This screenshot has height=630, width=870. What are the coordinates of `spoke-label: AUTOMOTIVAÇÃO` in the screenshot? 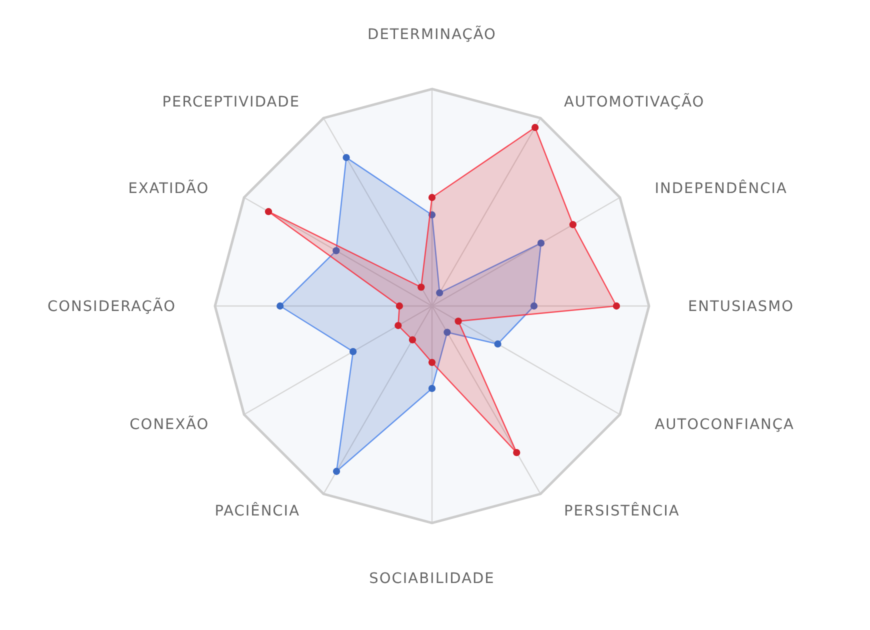 It's located at (634, 101).